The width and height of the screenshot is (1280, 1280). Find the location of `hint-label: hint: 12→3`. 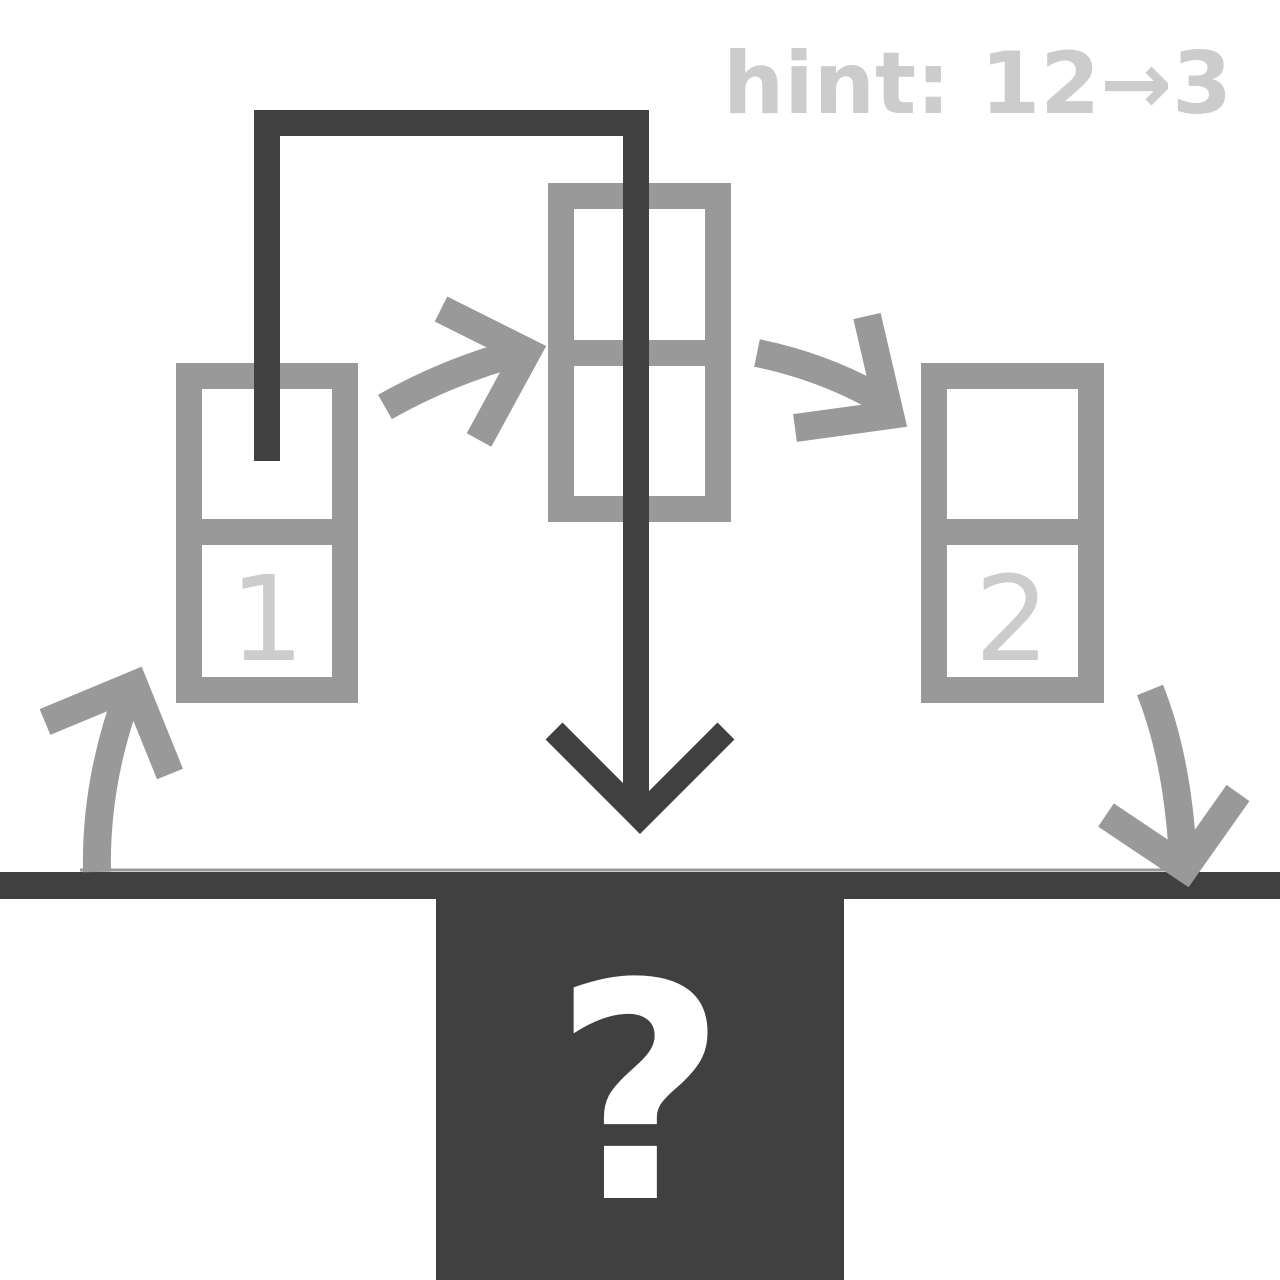

hint-label: hint: 12→3 is located at coordinates (977, 84).